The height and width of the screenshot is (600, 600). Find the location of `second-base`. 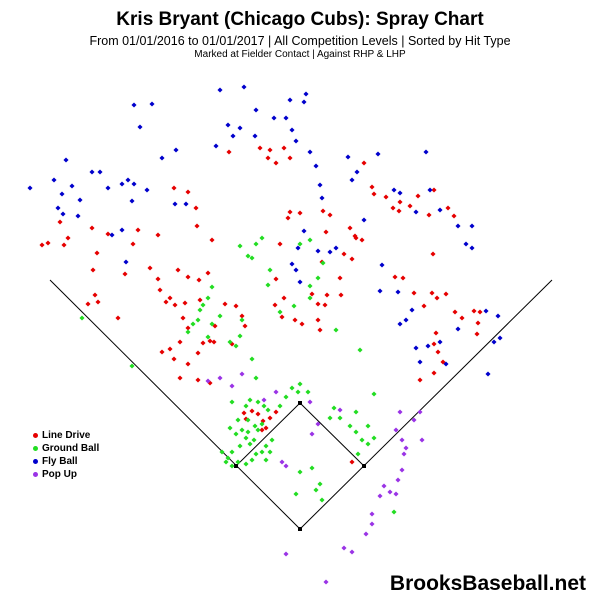

second-base is located at coordinates (300, 403).